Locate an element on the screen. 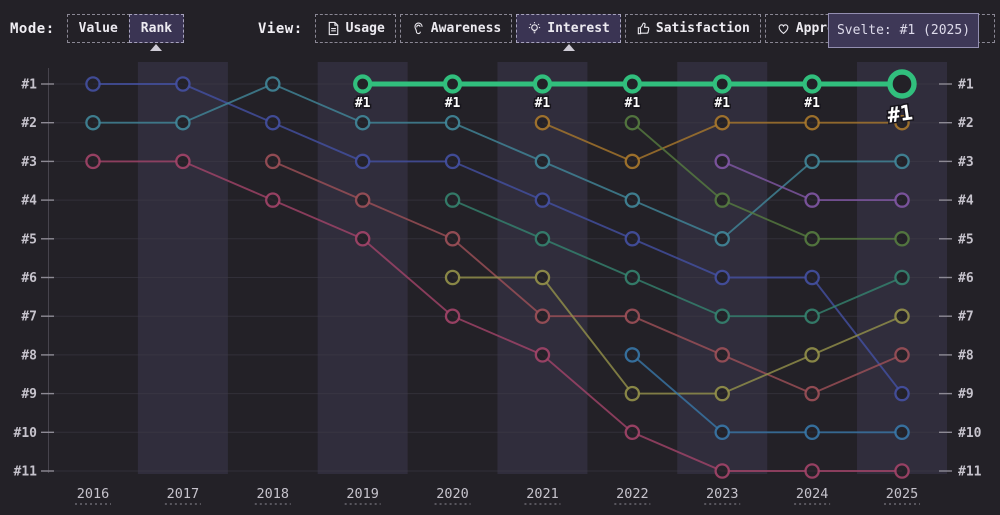  view-interest-button: Interest is located at coordinates (568, 32).